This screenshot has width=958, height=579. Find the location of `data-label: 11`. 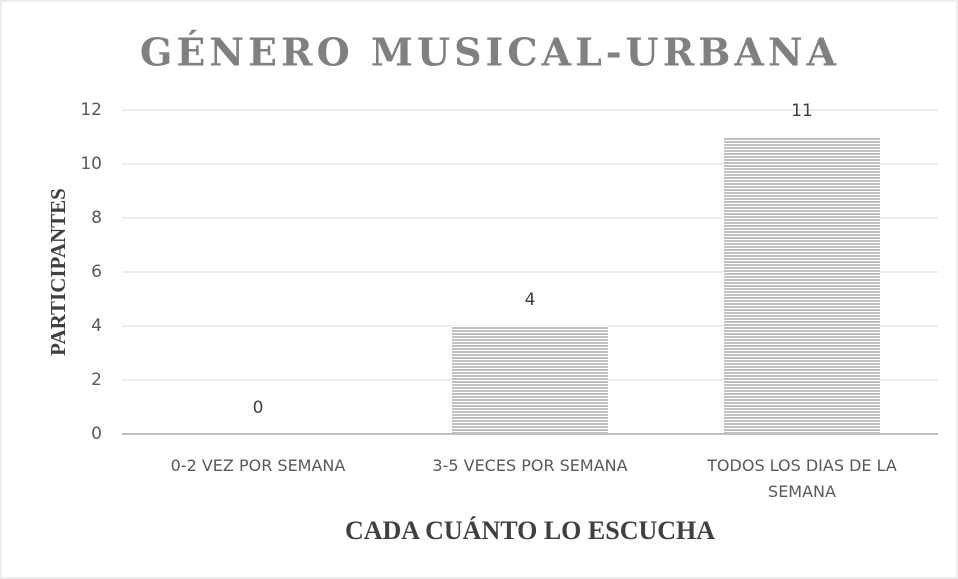

data-label: 11 is located at coordinates (802, 111).